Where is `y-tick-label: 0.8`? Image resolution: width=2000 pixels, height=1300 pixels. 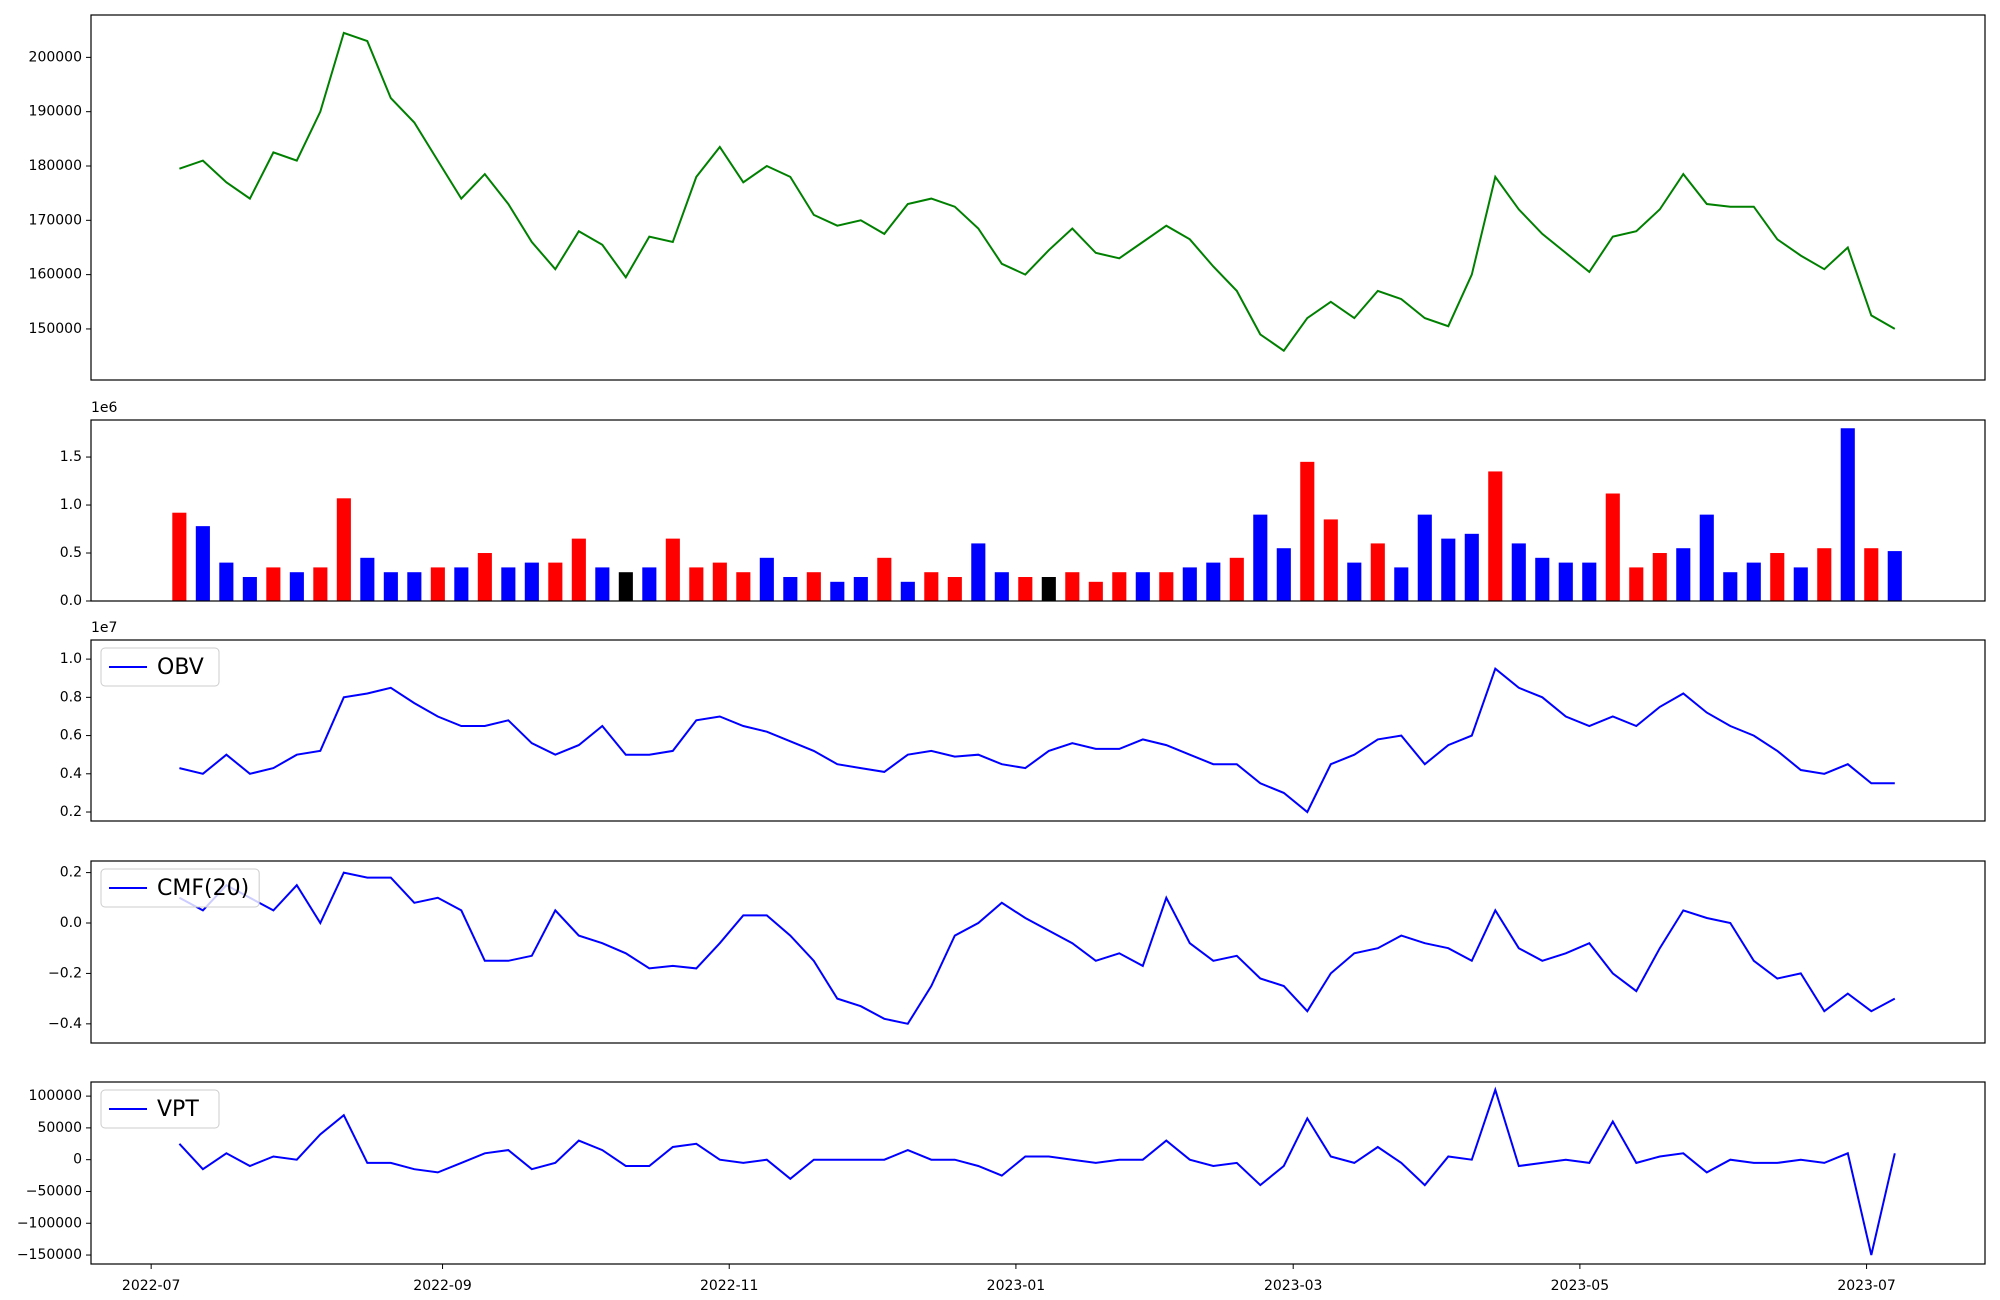 y-tick-label: 0.8 is located at coordinates (71, 697).